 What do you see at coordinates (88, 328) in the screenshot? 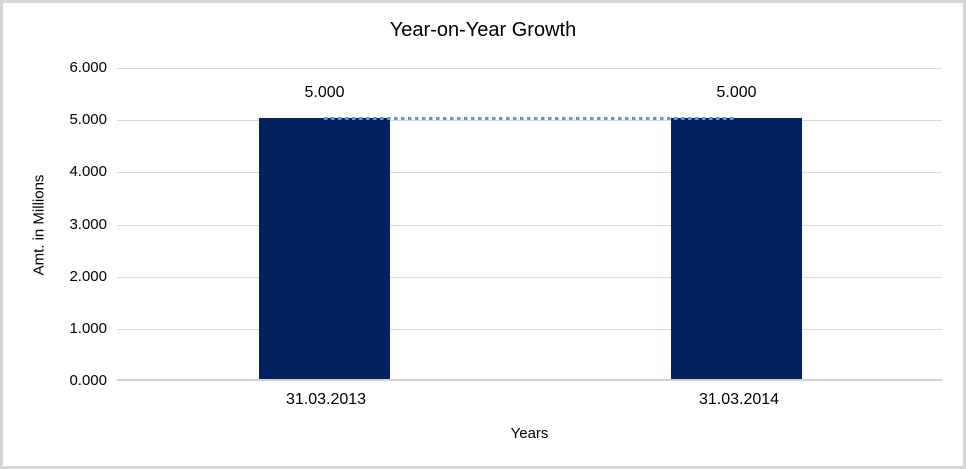
I see `y-tick-1: 1.000` at bounding box center [88, 328].